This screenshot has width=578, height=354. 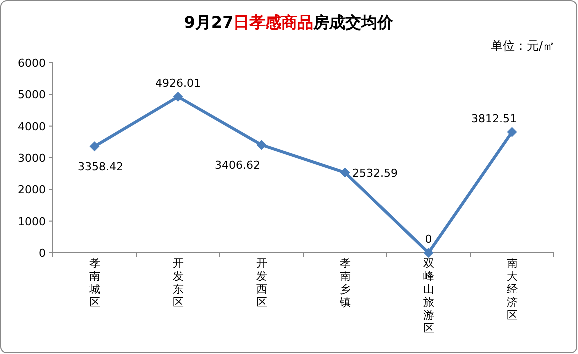 What do you see at coordinates (101, 167) in the screenshot?
I see `data-label: 3358.42` at bounding box center [101, 167].